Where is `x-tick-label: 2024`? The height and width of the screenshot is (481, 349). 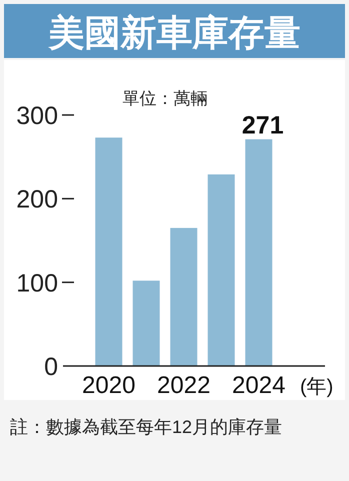 x-tick-label: 2024 is located at coordinates (259, 385).